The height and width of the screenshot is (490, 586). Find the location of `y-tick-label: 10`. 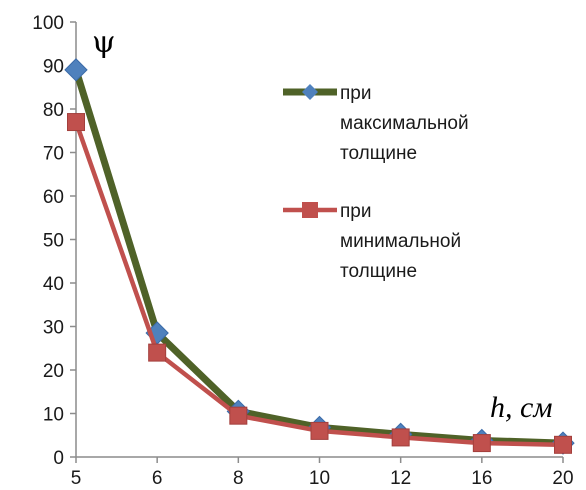

y-tick-label: 10 is located at coordinates (53, 415).